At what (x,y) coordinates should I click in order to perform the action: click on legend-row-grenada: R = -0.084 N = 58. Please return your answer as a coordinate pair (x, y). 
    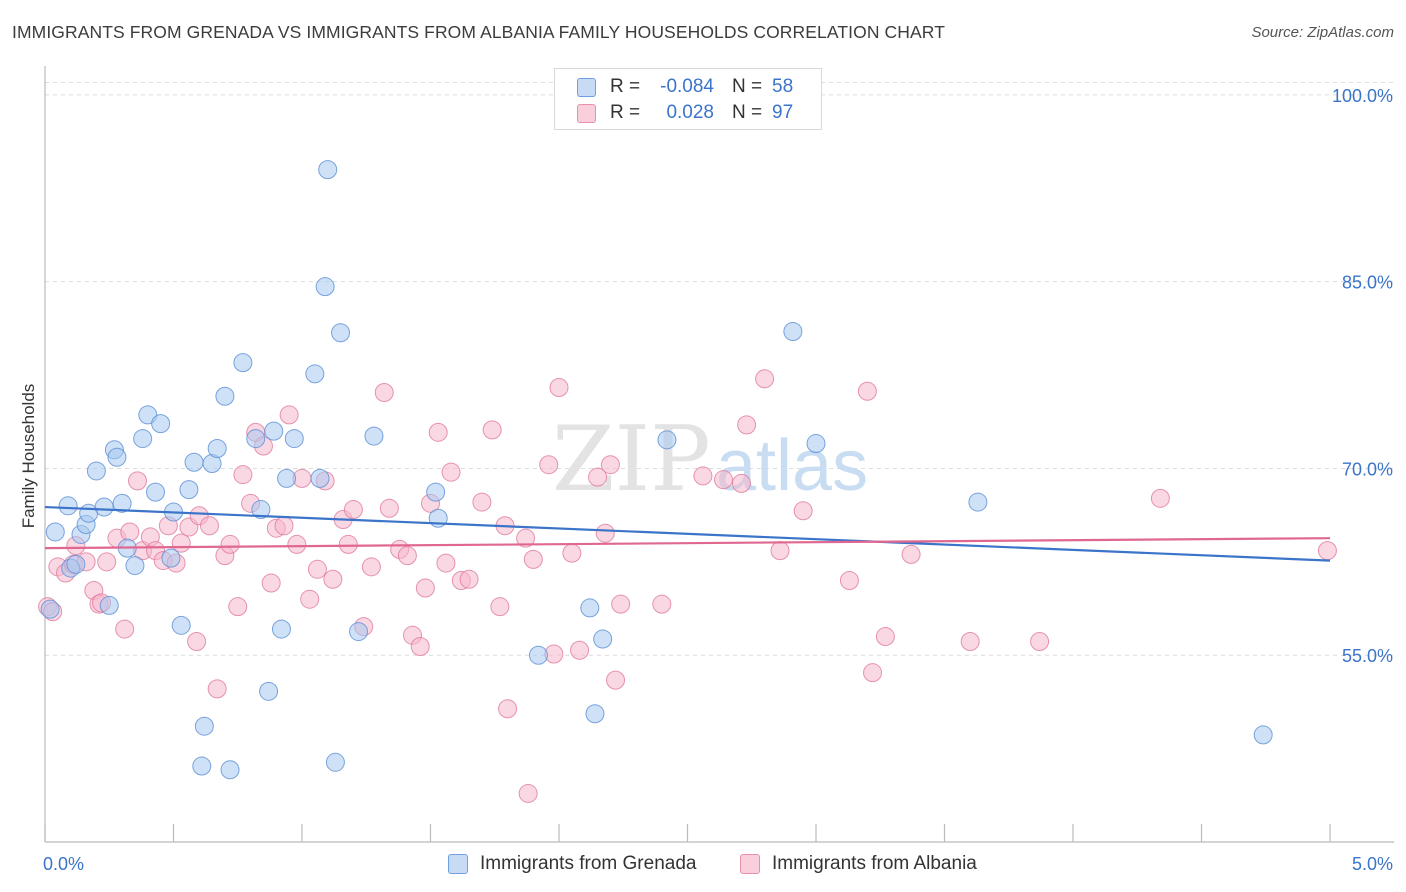
    Looking at the image, I should click on (685, 87).